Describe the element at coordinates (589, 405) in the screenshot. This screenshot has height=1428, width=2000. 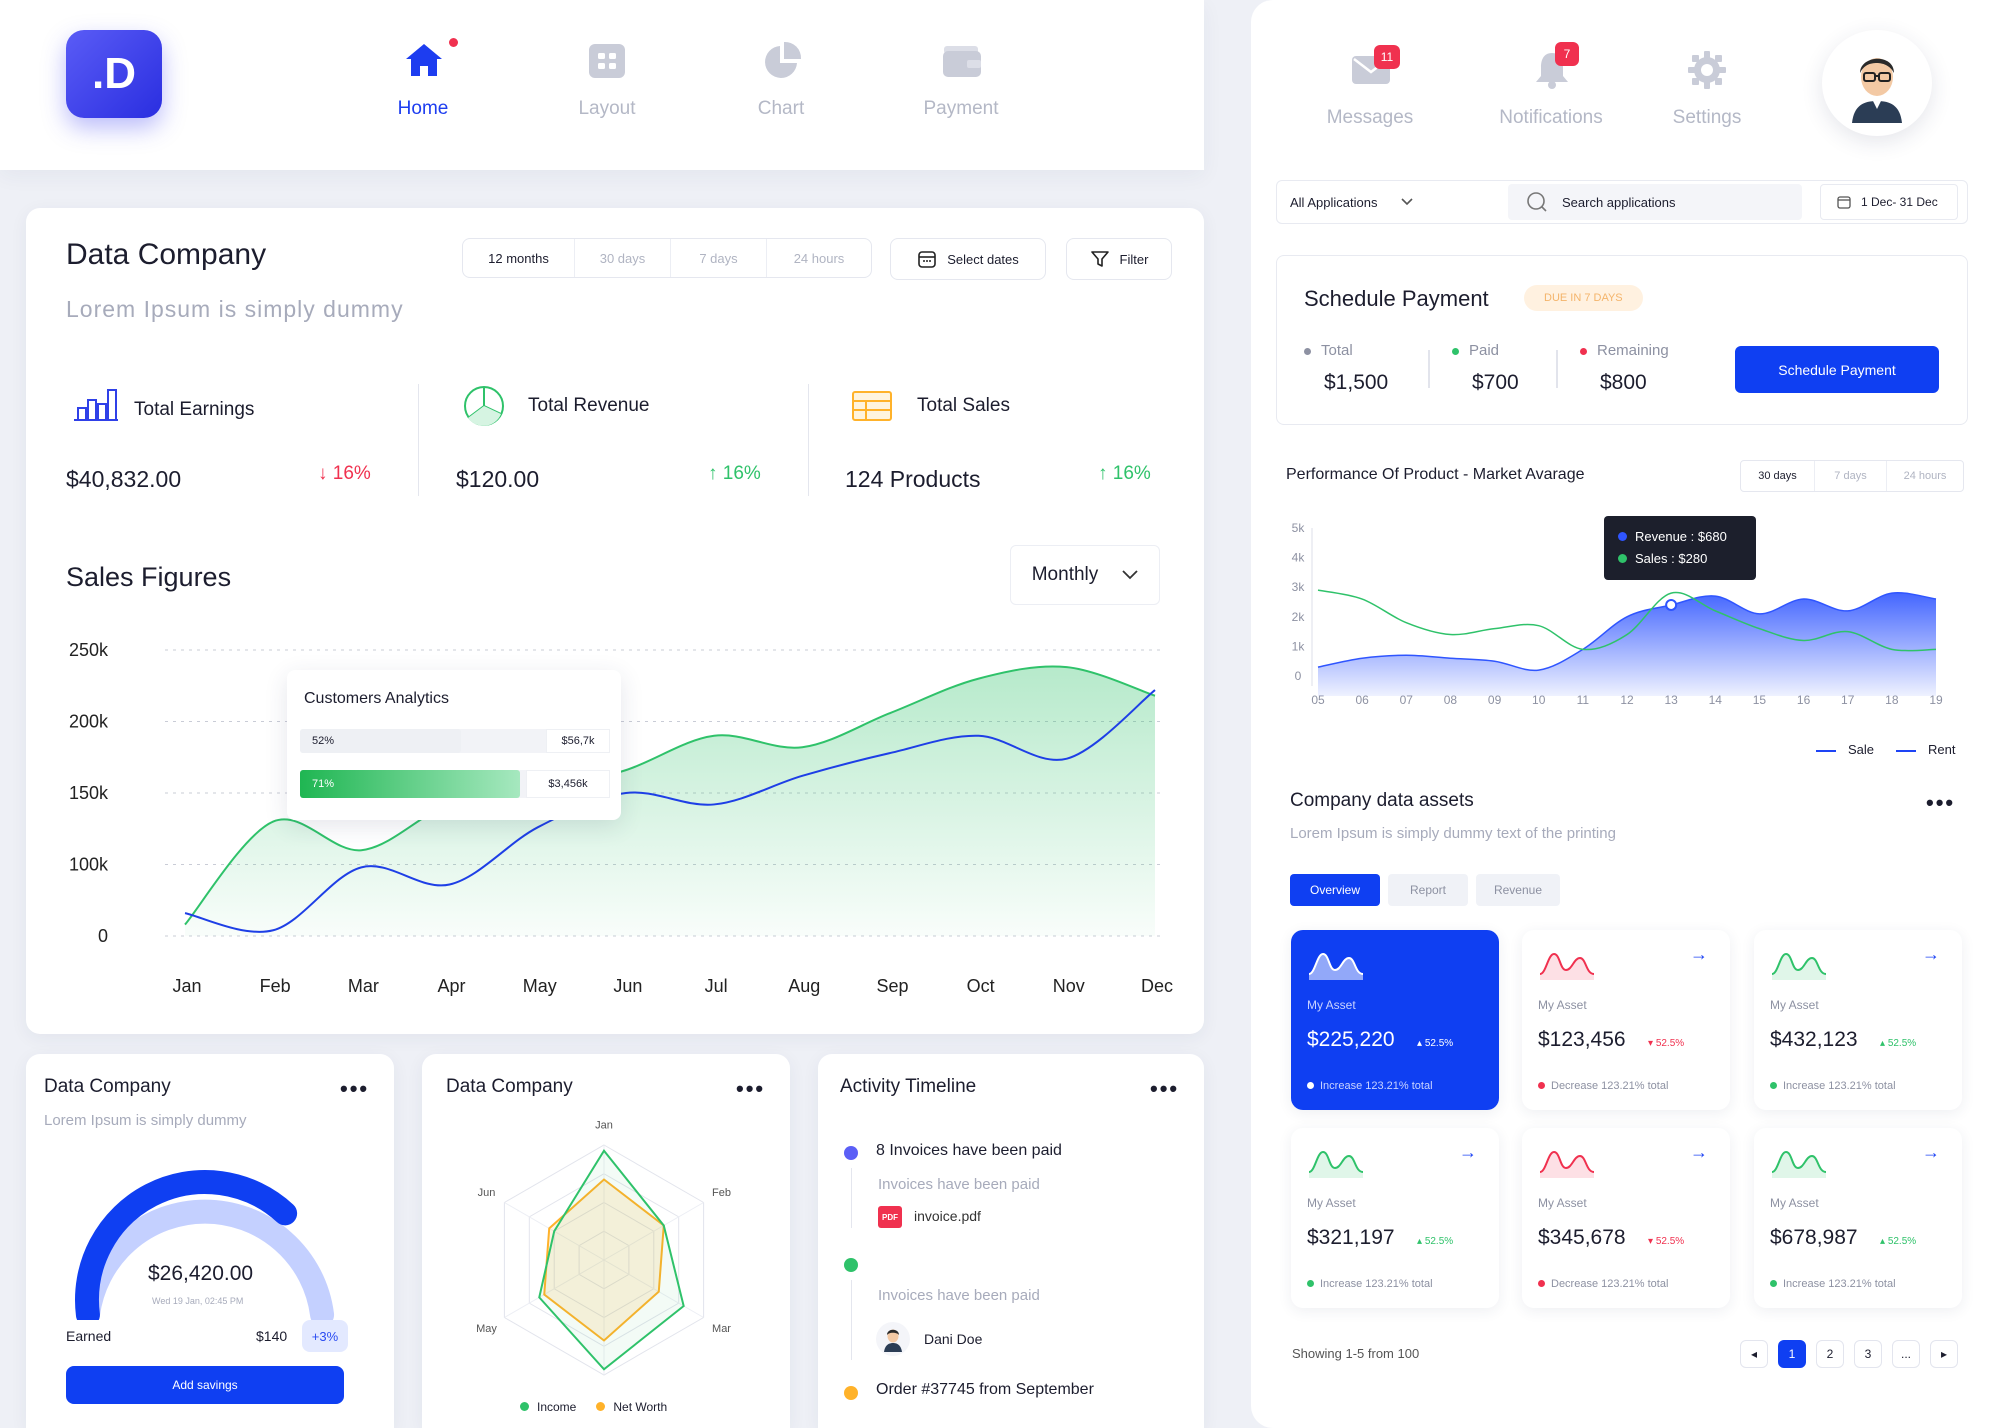
I see `stat-revenue-title: Total Revenue` at that location.